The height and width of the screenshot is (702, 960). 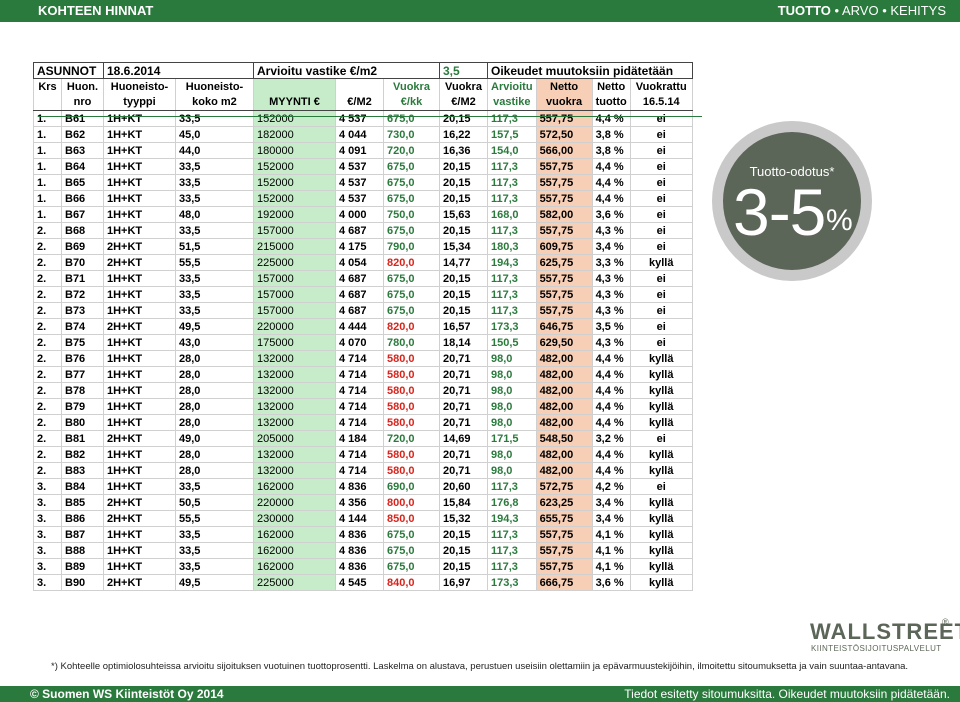 I want to click on top-nav: TUOTTO • ARVO • KEHITYS, so click(x=862, y=10).